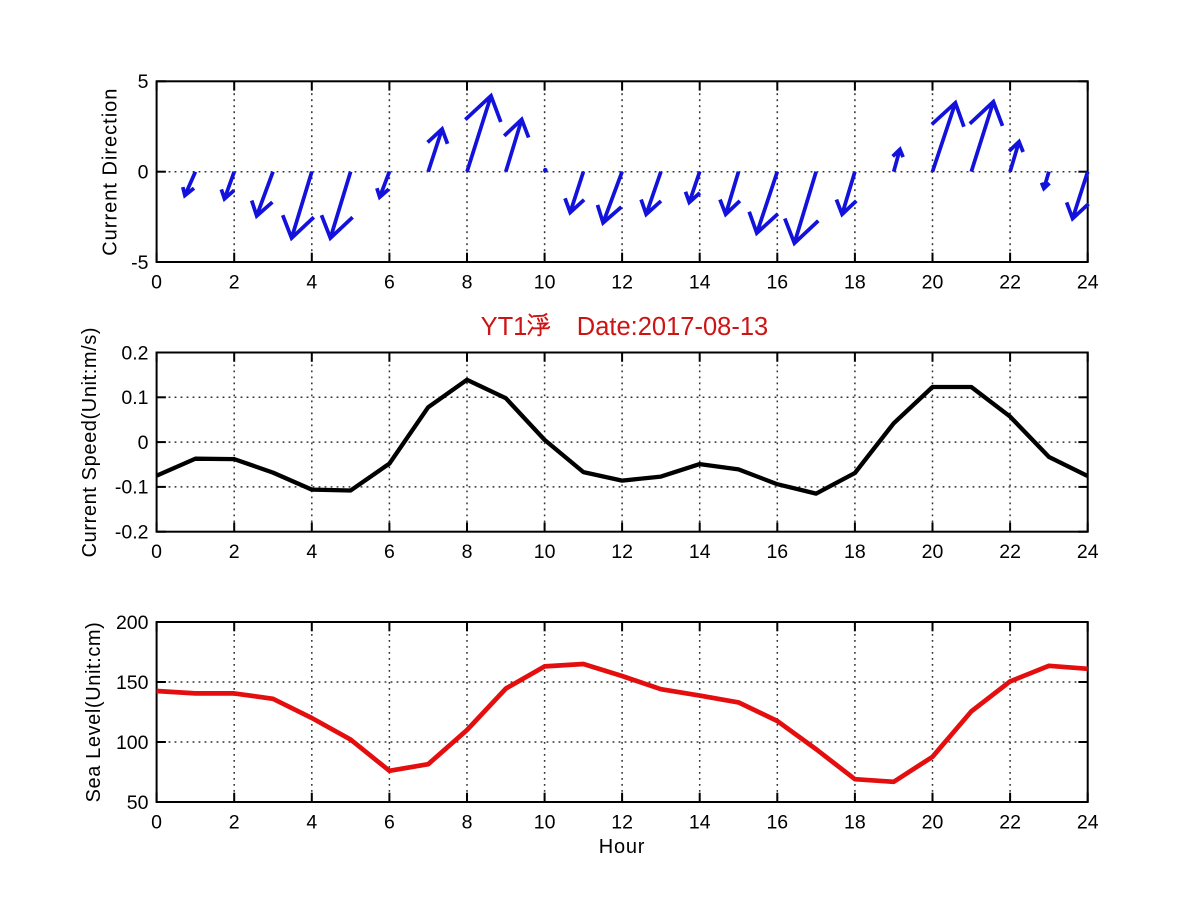  Describe the element at coordinates (132, 623) in the screenshot. I see `svg-text: 200` at that location.